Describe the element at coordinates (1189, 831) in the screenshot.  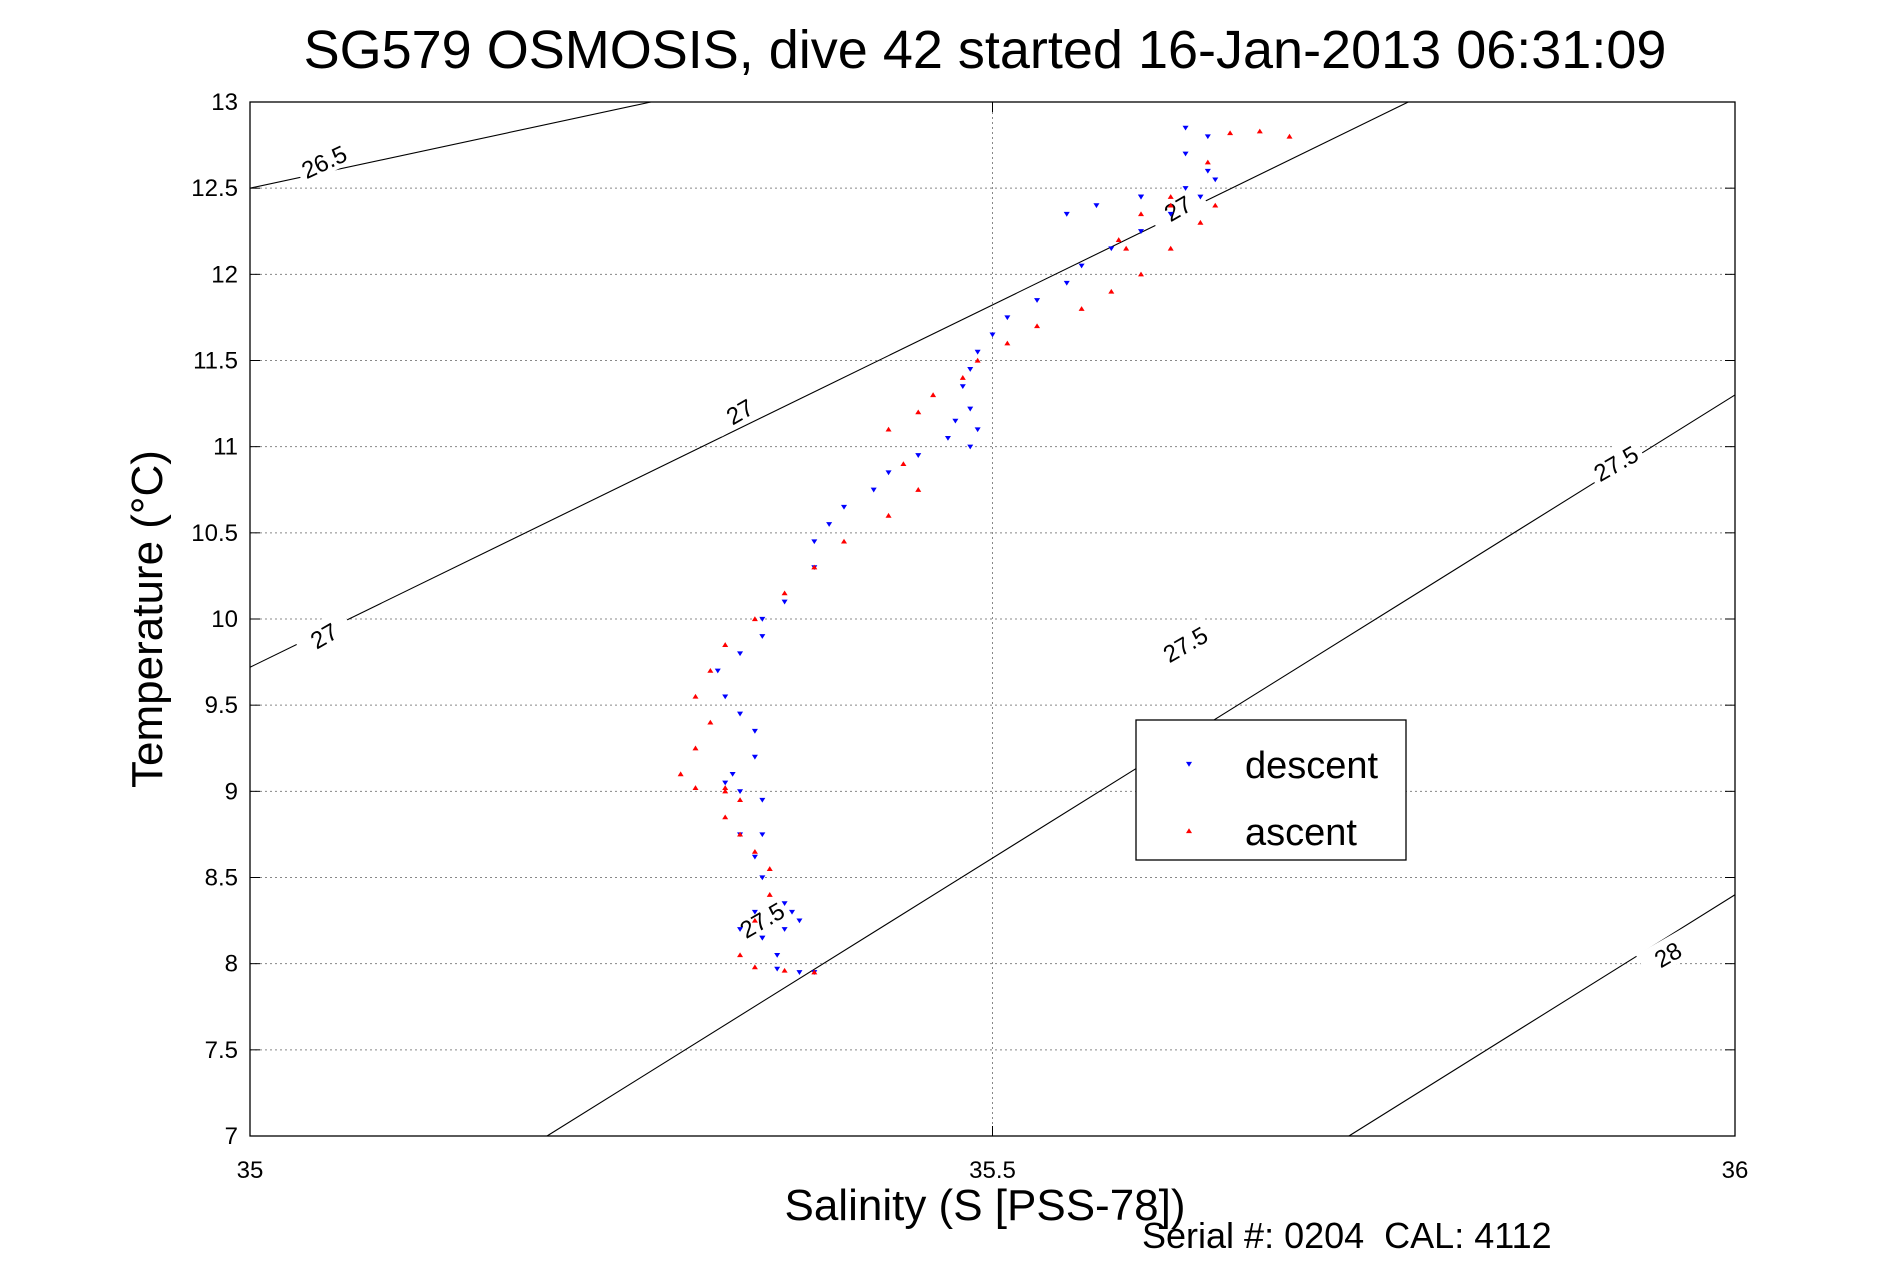
I see `legend-ascent-marker` at that location.